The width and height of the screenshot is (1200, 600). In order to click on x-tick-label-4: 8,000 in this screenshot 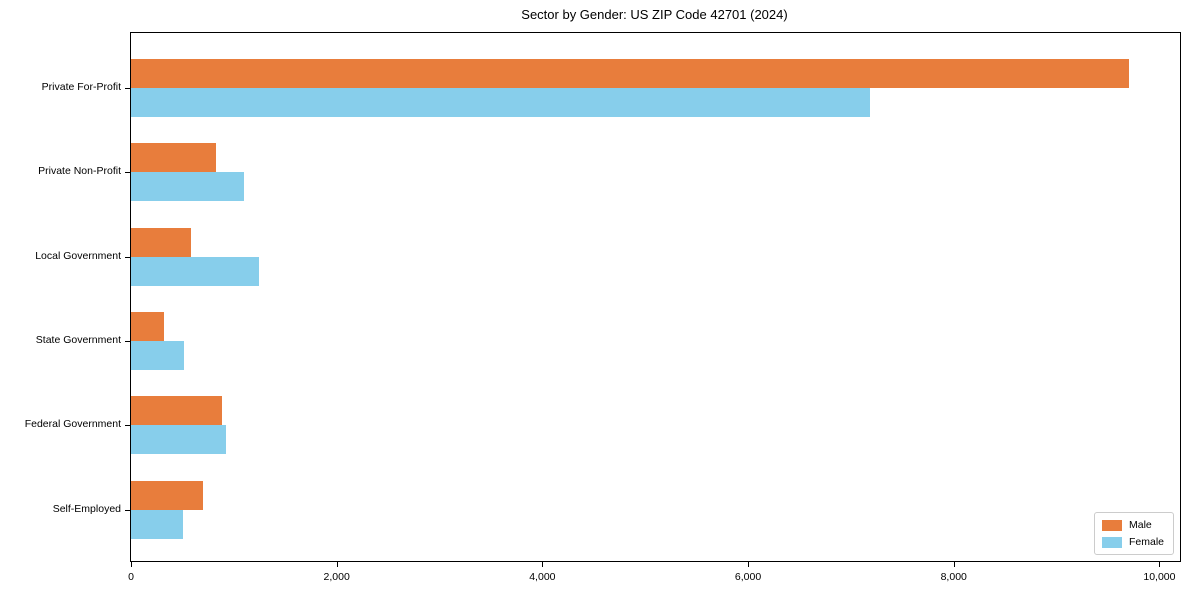, I will do `click(953, 577)`.